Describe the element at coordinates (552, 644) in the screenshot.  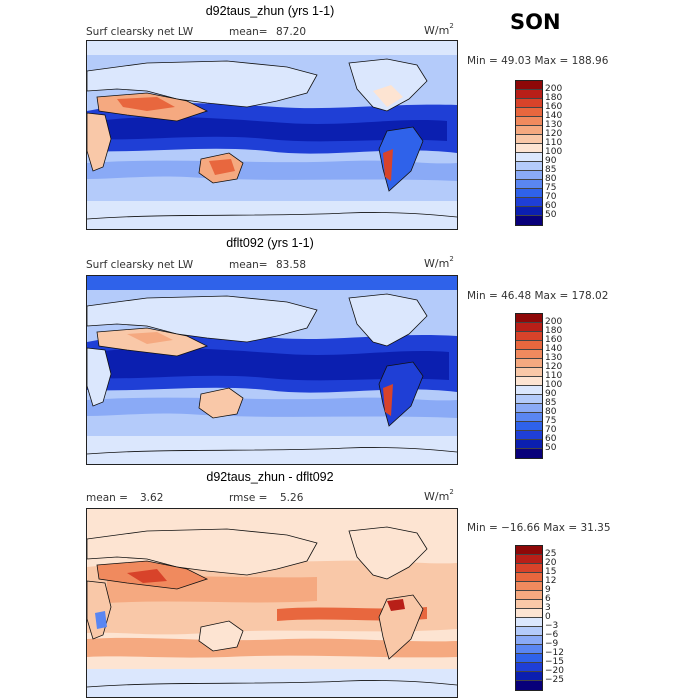
I see `colorbar-label: −9` at that location.